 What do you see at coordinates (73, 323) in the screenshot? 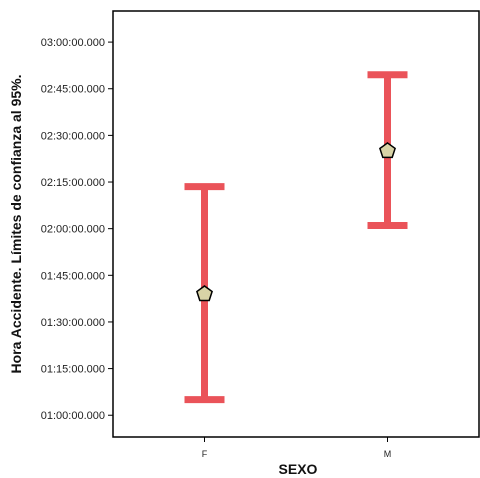
I see `y-tick-label: 01:30:00.000` at bounding box center [73, 323].